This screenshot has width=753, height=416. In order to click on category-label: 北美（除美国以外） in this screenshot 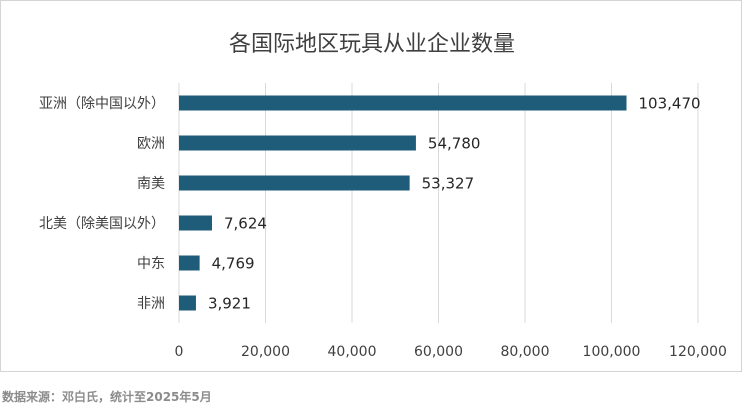, I will do `click(102, 224)`.